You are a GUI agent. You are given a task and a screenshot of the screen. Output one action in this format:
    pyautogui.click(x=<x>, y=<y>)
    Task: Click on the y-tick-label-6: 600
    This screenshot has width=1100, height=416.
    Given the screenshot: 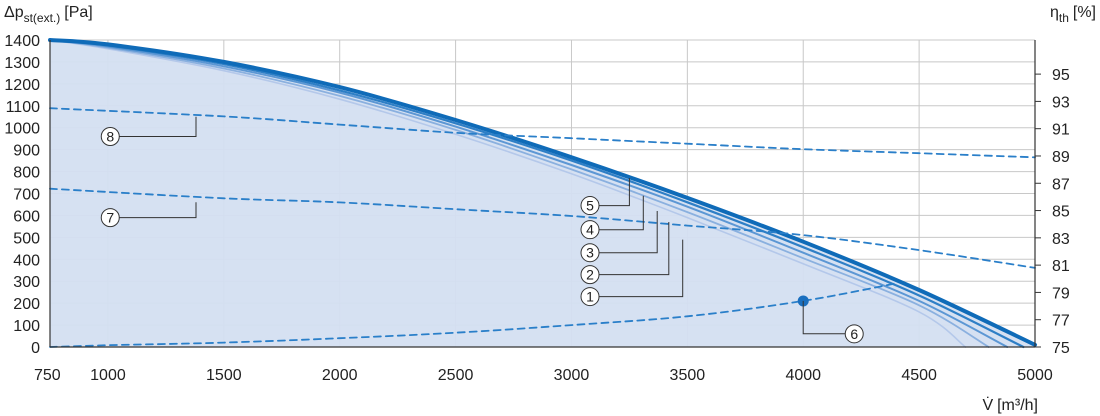 What is the action you would take?
    pyautogui.click(x=26, y=216)
    